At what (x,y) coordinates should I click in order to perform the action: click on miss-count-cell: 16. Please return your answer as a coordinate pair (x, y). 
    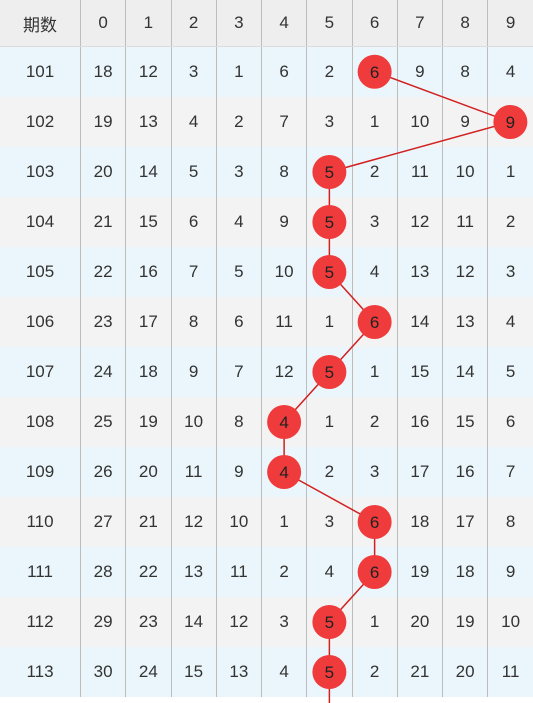
    Looking at the image, I should click on (148, 272).